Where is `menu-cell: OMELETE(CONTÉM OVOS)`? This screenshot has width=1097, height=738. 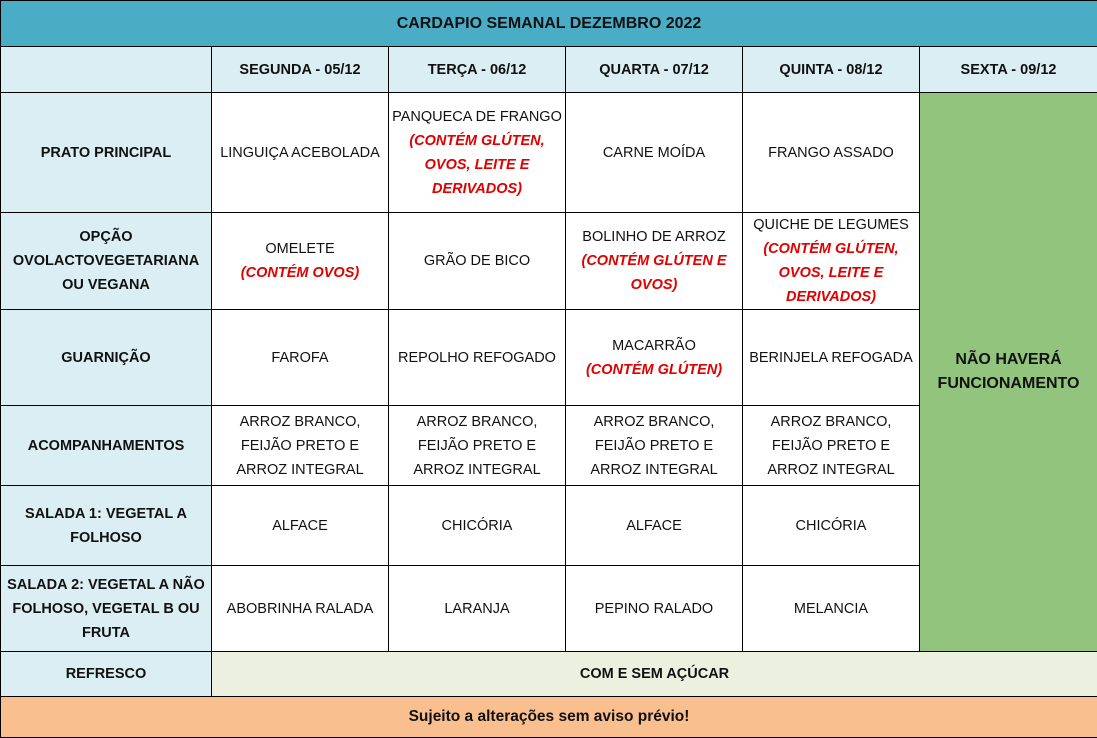 menu-cell: OMELETE(CONTÉM OVOS) is located at coordinates (300, 261).